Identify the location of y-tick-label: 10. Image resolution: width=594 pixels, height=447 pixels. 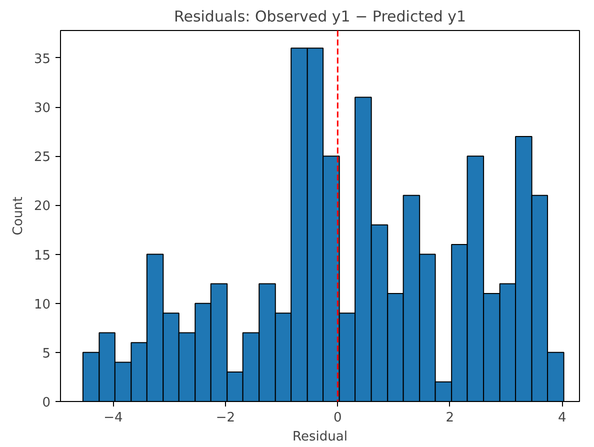
(42, 304).